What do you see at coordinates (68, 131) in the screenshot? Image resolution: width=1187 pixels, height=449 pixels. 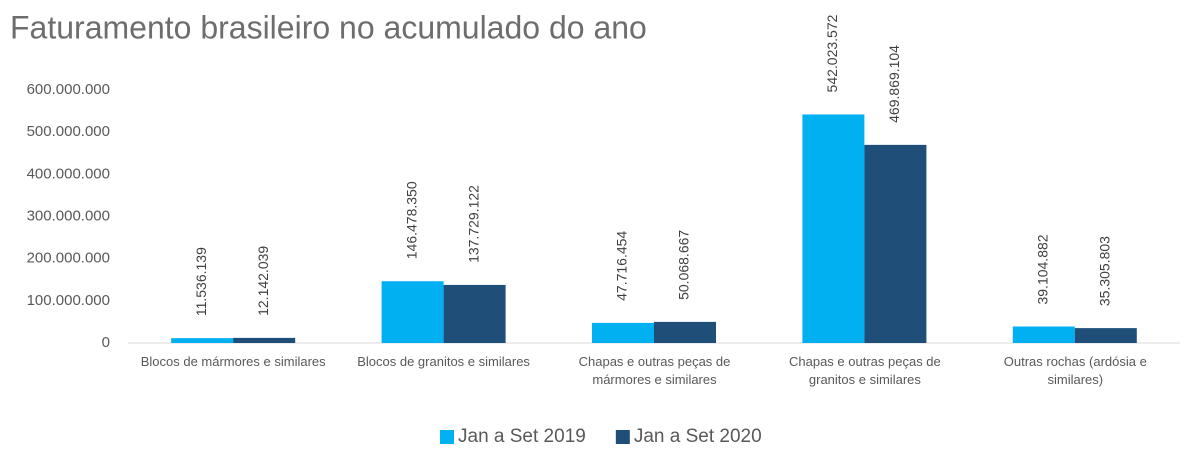 I see `y-tick-label: 500.000.000` at bounding box center [68, 131].